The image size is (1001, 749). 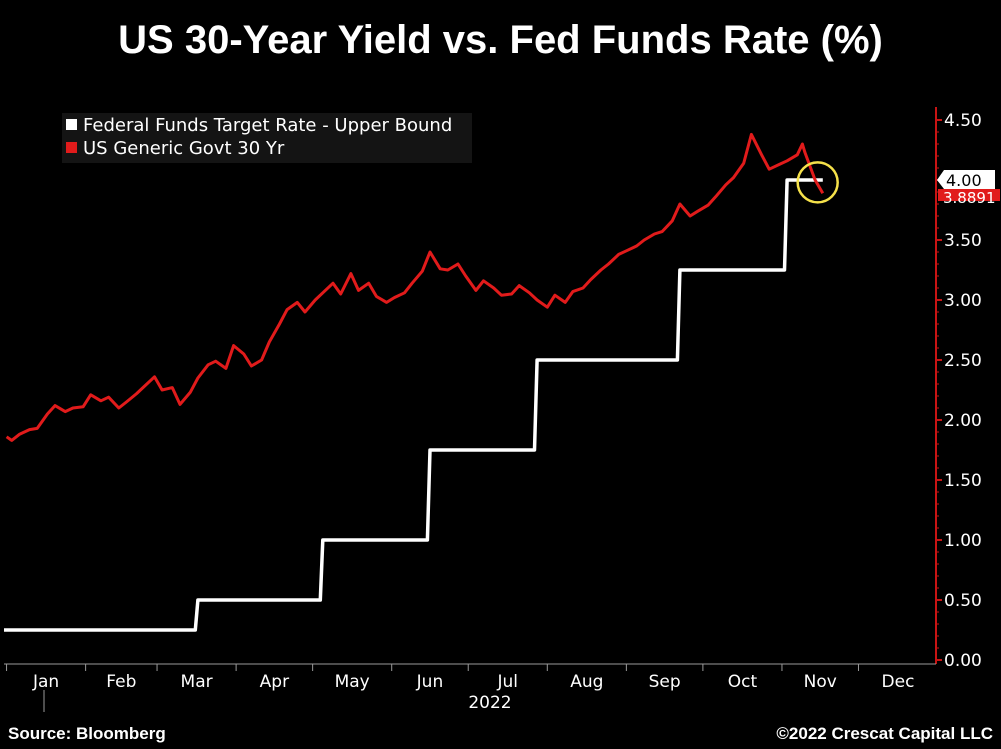 I want to click on y-tick-label: 1.50, so click(x=963, y=481).